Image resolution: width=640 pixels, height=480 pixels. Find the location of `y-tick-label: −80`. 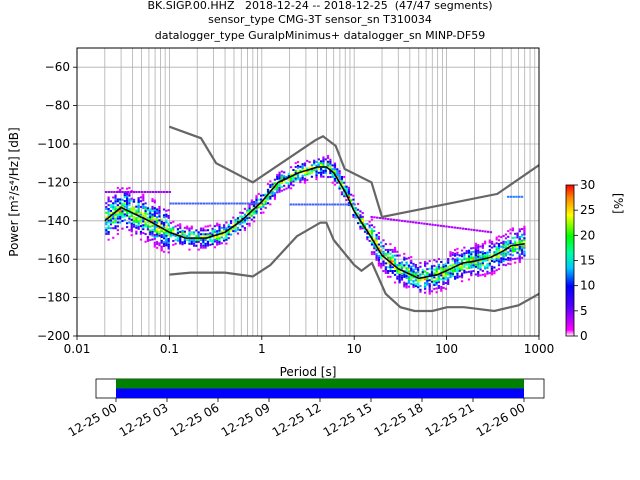

y-tick-label: −80 is located at coordinates (57, 106).